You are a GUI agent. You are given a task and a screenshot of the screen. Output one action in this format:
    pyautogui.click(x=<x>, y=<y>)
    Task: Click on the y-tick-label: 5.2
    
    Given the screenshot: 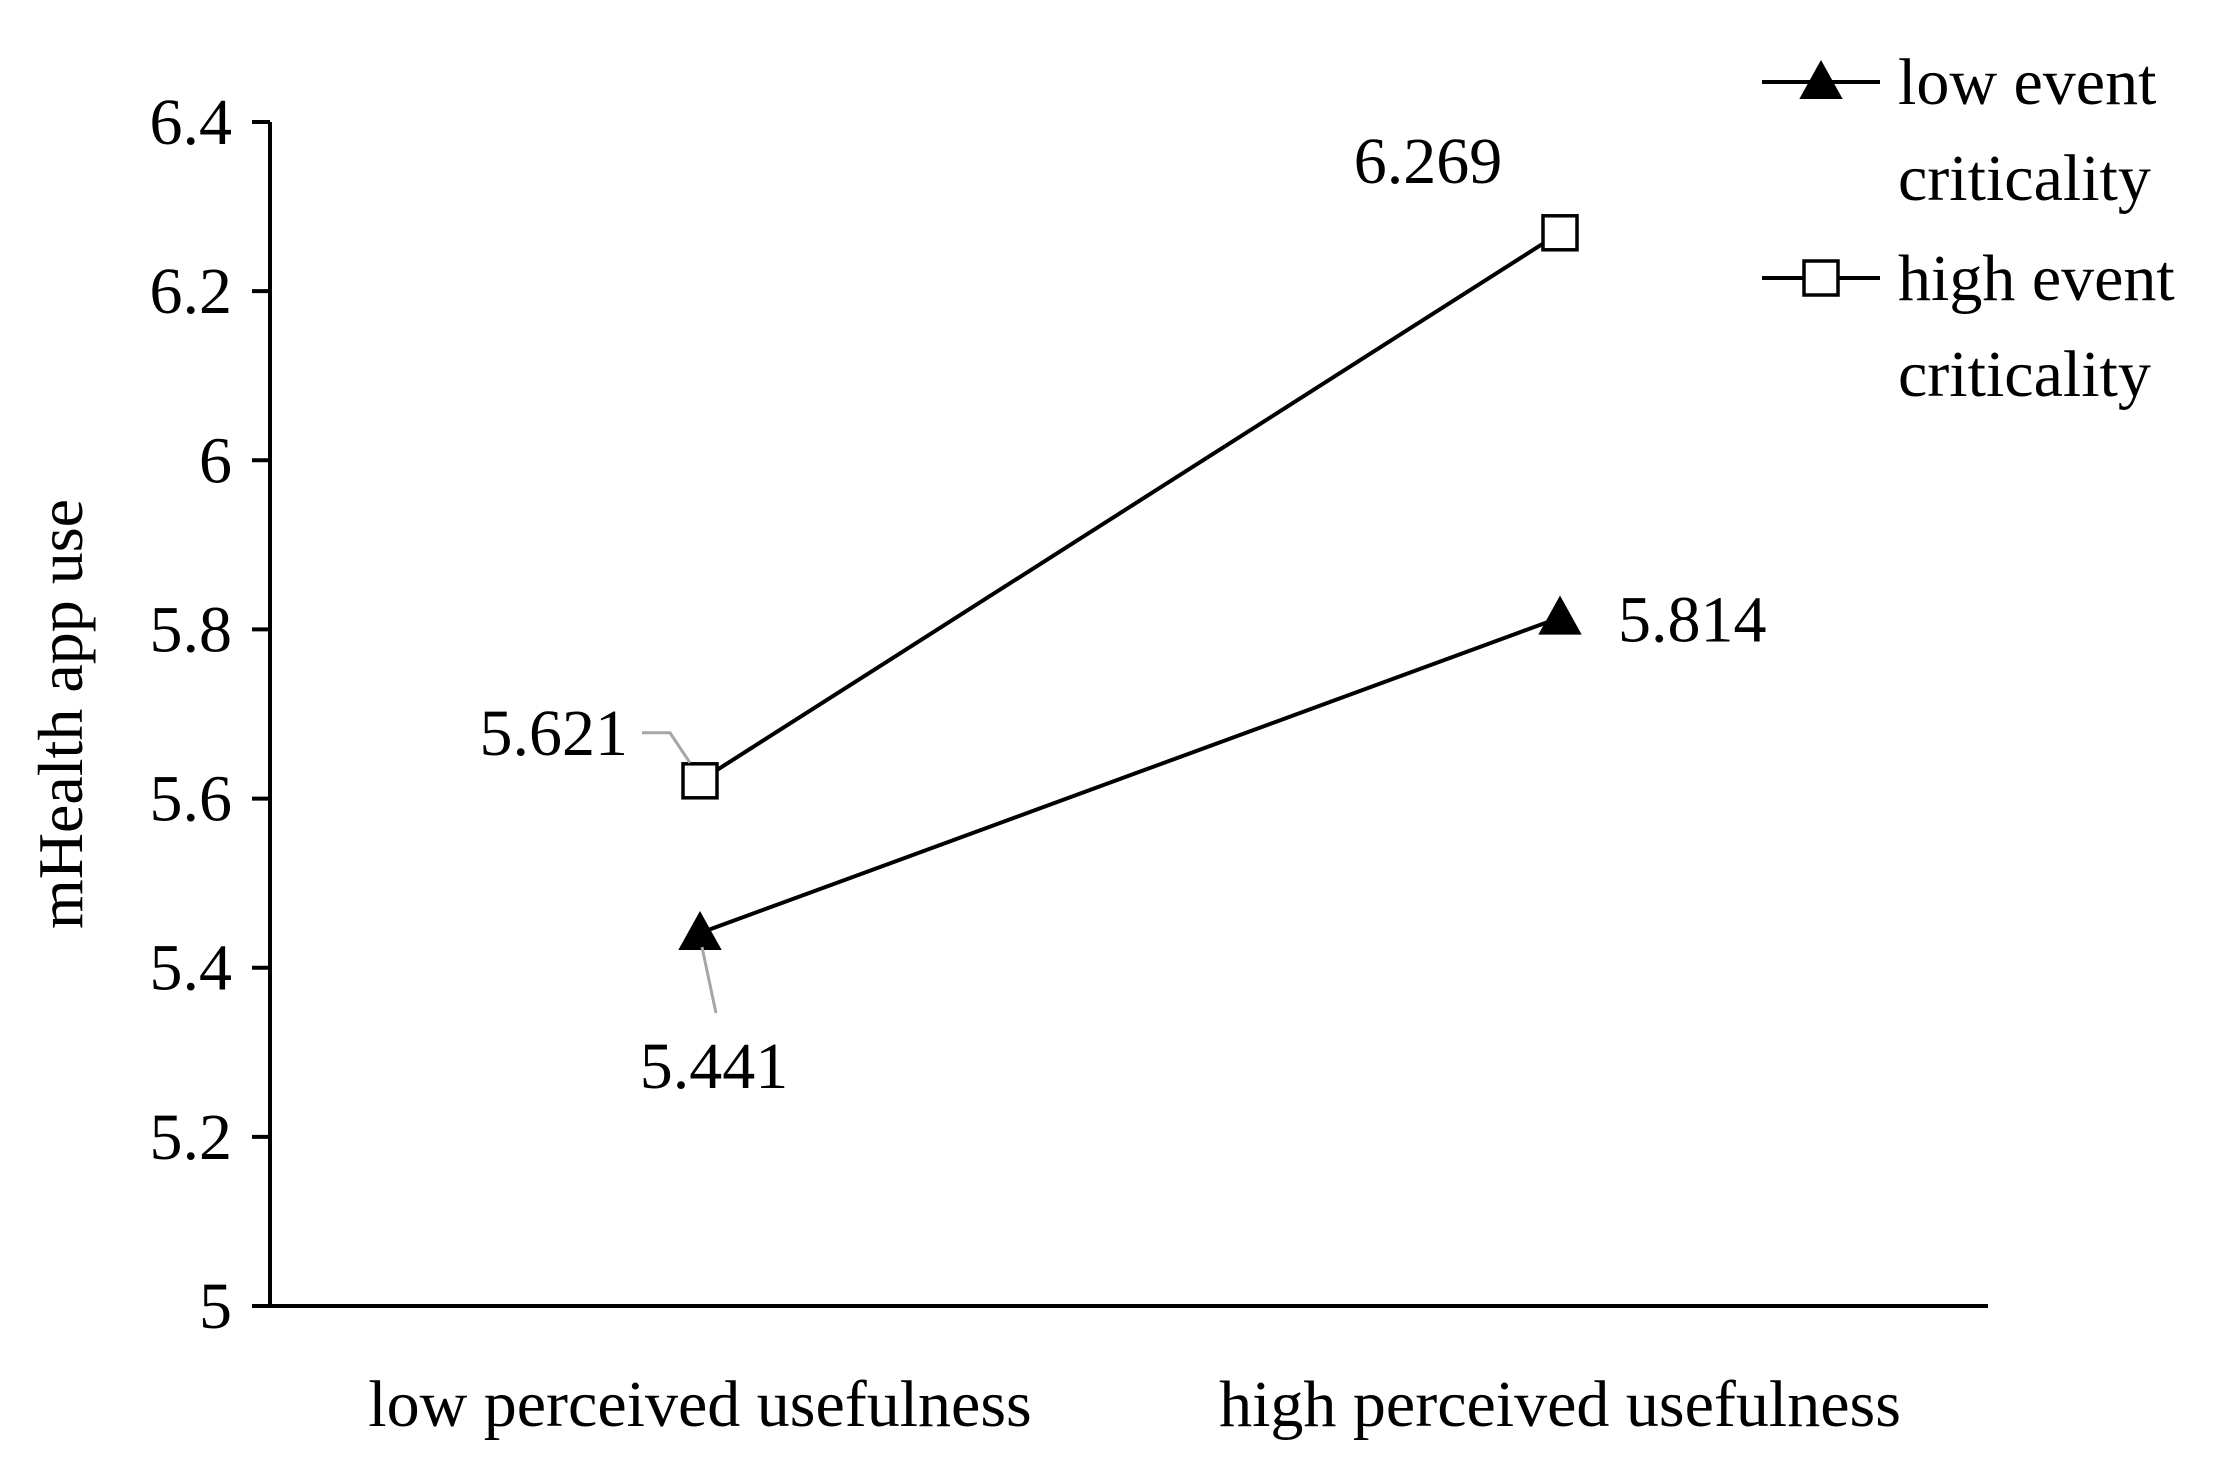 What is the action you would take?
    pyautogui.click(x=191, y=1137)
    